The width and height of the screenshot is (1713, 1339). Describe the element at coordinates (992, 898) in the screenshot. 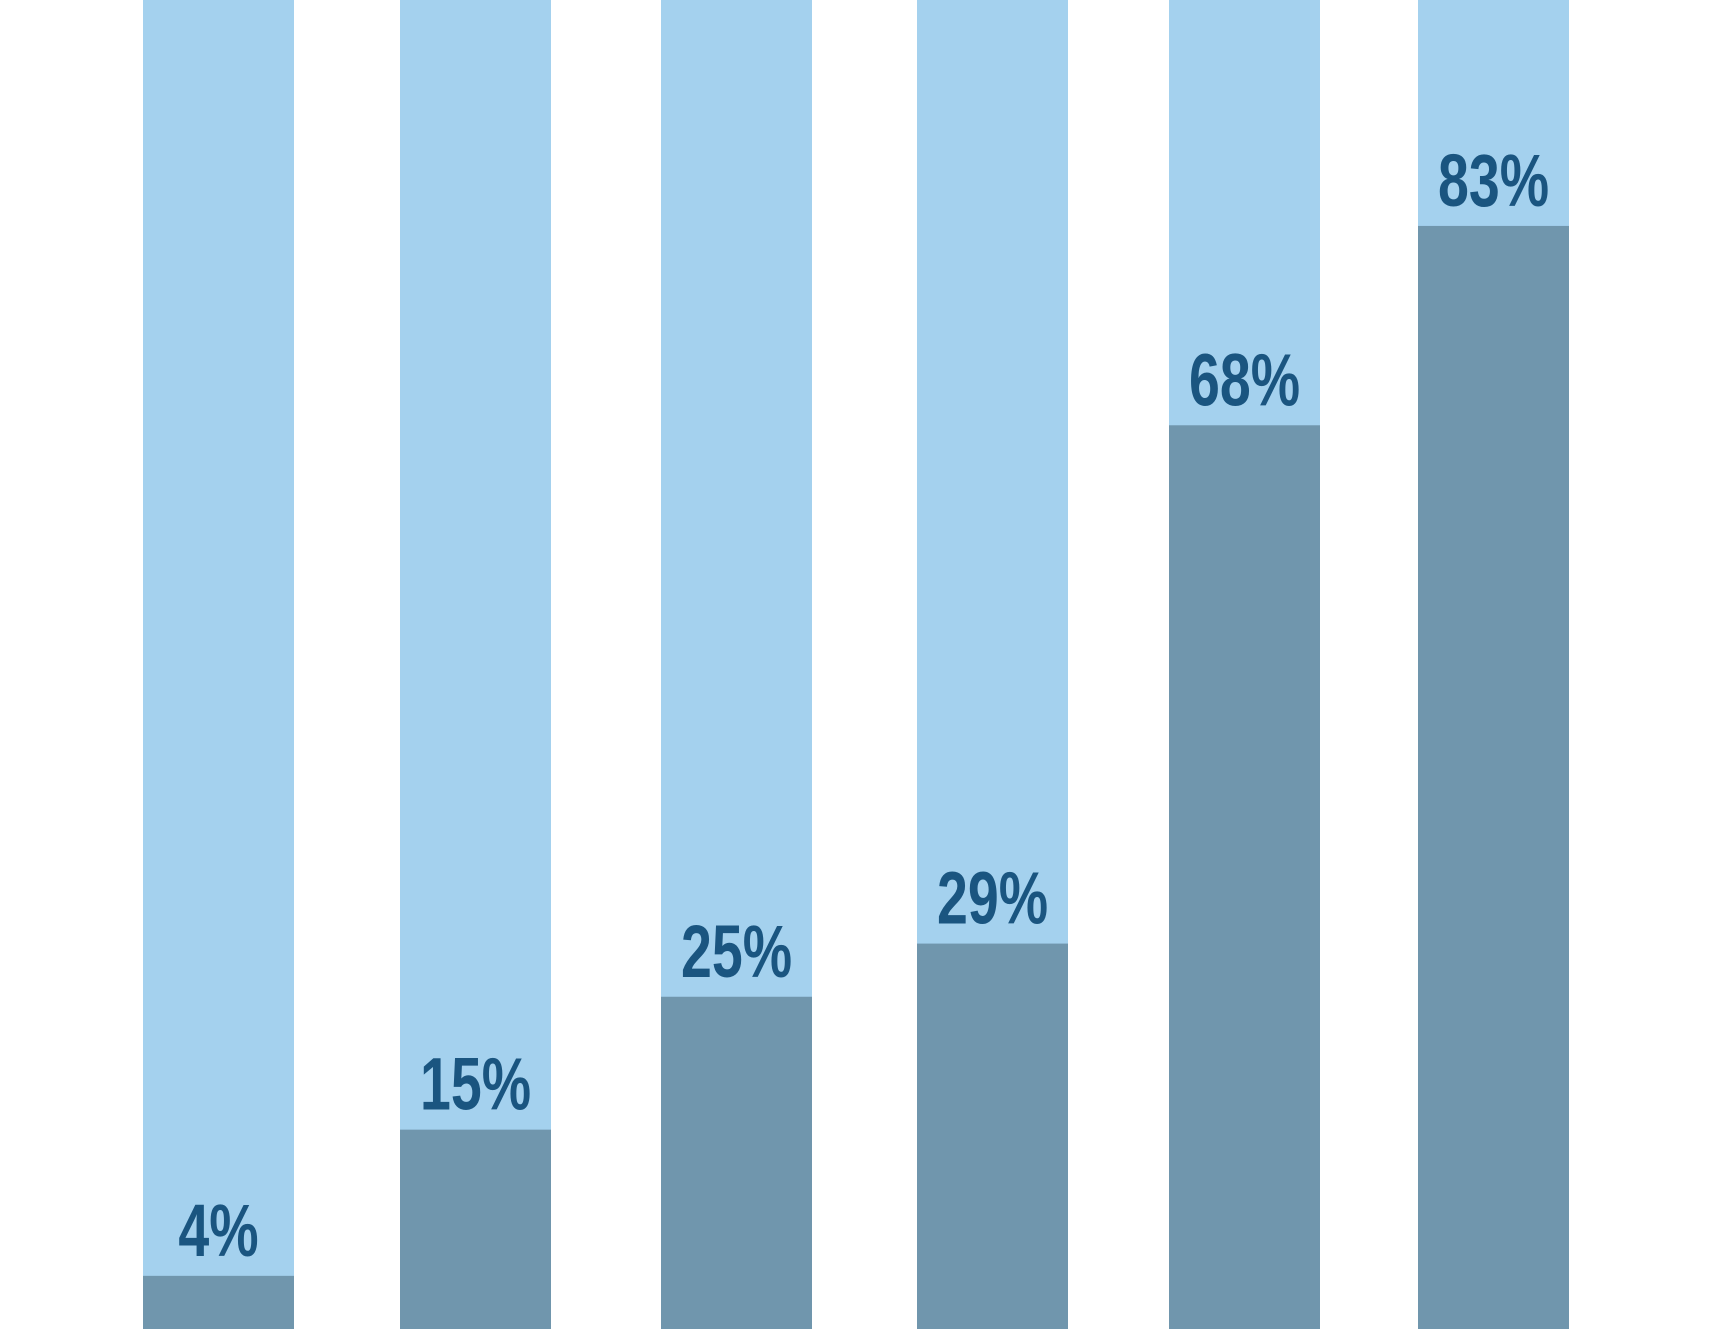

I see `value-label: 29%` at that location.